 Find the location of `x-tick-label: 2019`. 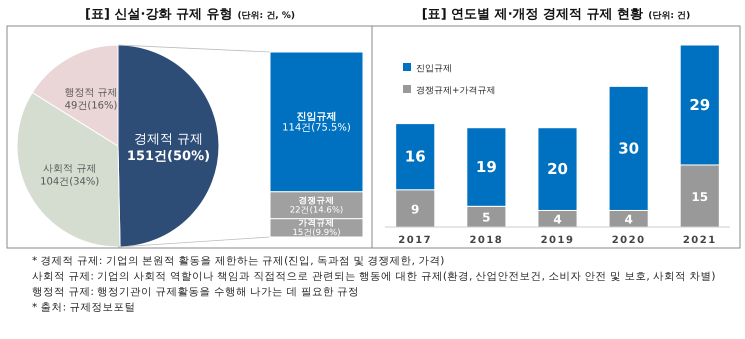

x-tick-label: 2019 is located at coordinates (557, 240).